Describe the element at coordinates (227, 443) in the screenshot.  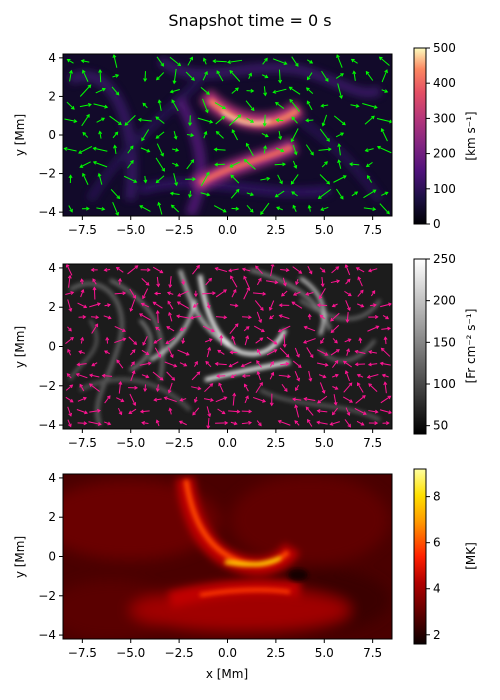
I see `x-tick-label: 0.0` at that location.